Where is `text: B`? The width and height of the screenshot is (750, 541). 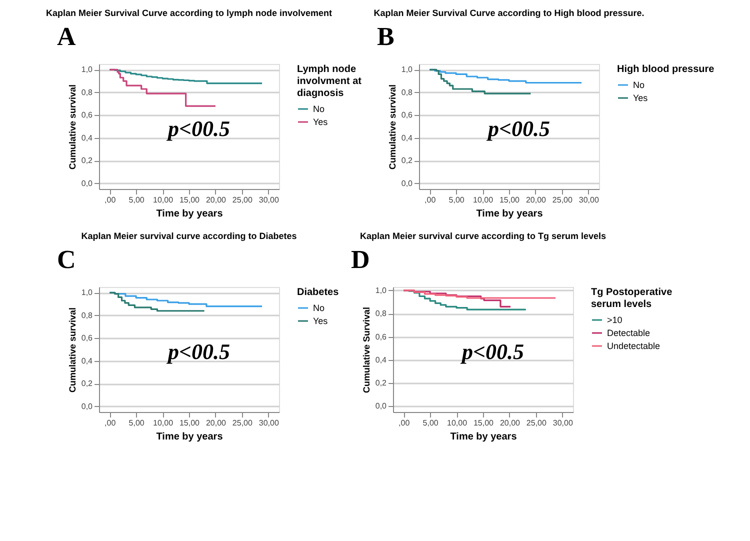
text: B is located at coordinates (385, 36).